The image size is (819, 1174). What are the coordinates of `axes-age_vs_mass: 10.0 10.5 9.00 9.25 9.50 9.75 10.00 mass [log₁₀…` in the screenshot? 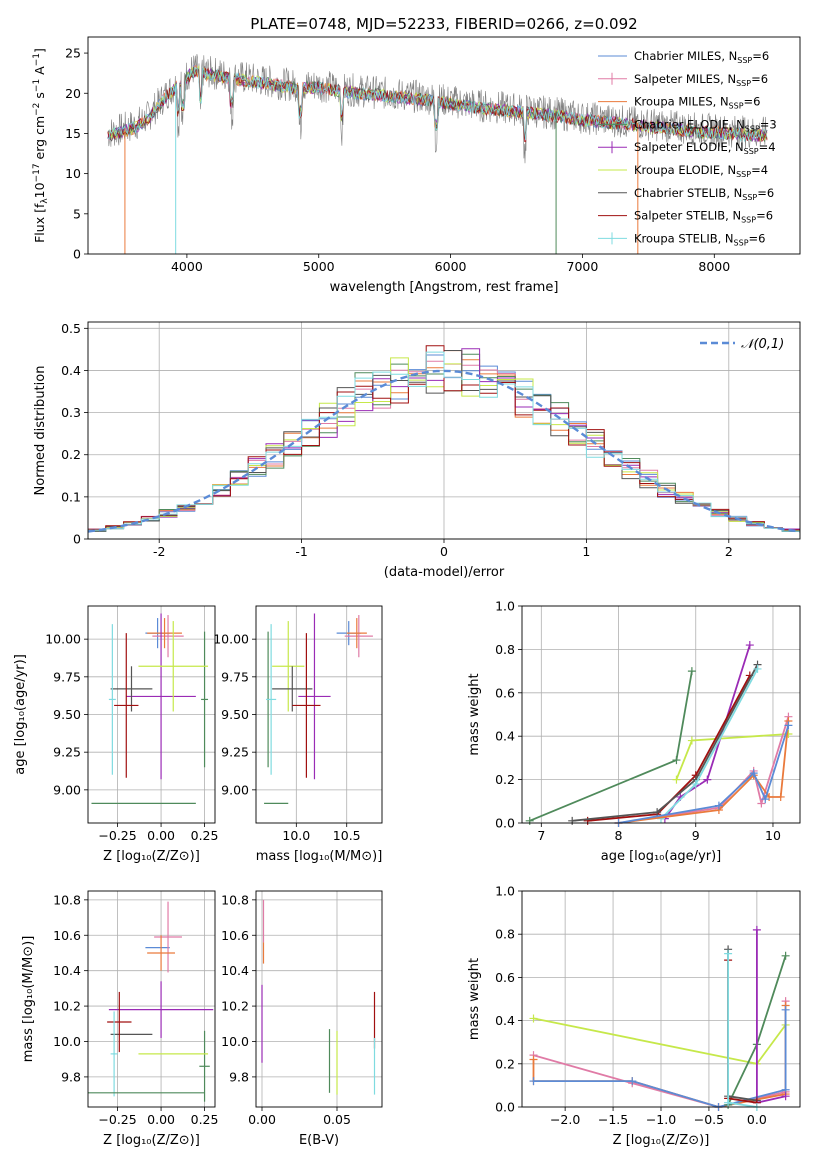 It's located at (297, 735).